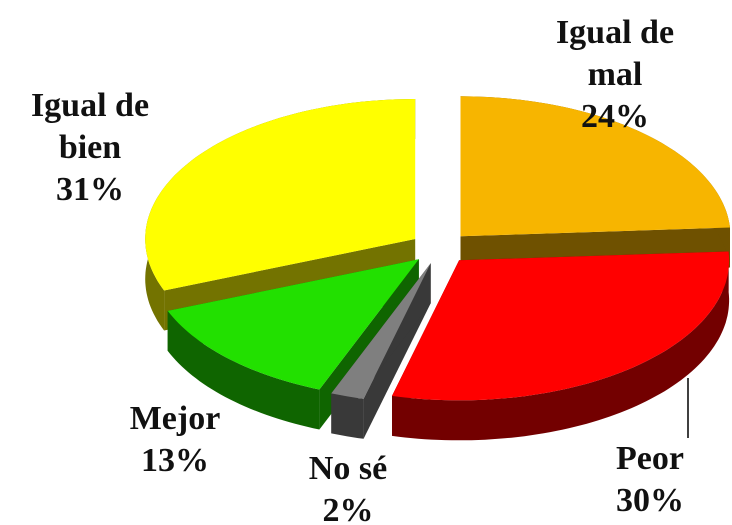  Describe the element at coordinates (650, 458) in the screenshot. I see `category-label: Peor` at that location.